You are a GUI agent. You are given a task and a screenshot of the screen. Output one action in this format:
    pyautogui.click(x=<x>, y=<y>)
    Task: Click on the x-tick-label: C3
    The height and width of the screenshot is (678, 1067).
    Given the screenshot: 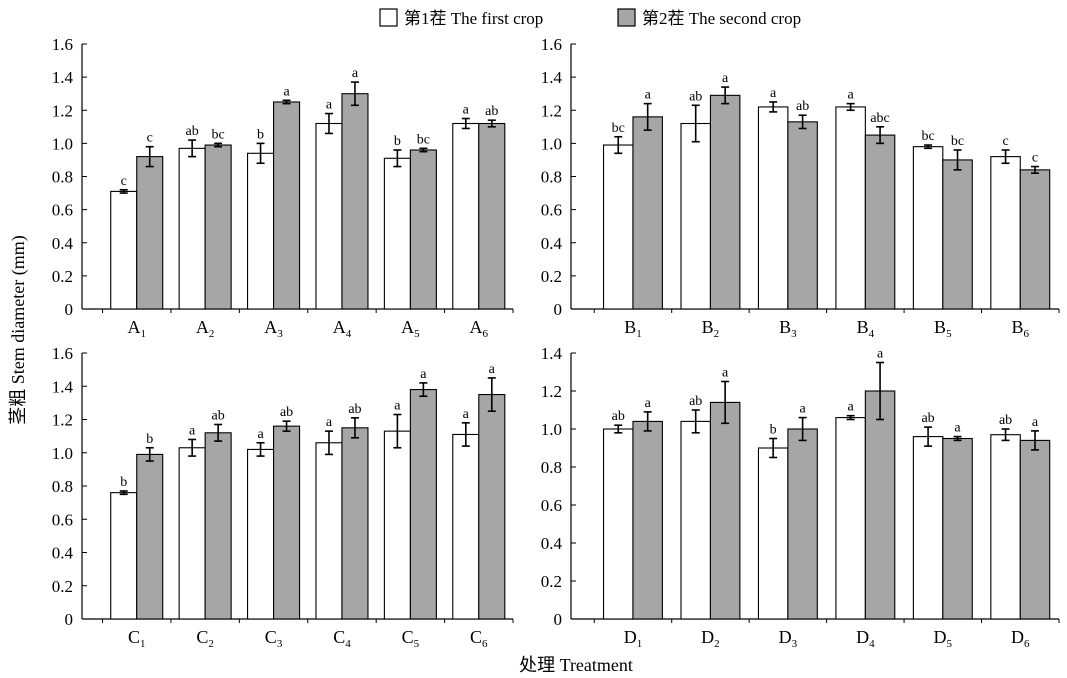 What is the action you would take?
    pyautogui.click(x=274, y=638)
    